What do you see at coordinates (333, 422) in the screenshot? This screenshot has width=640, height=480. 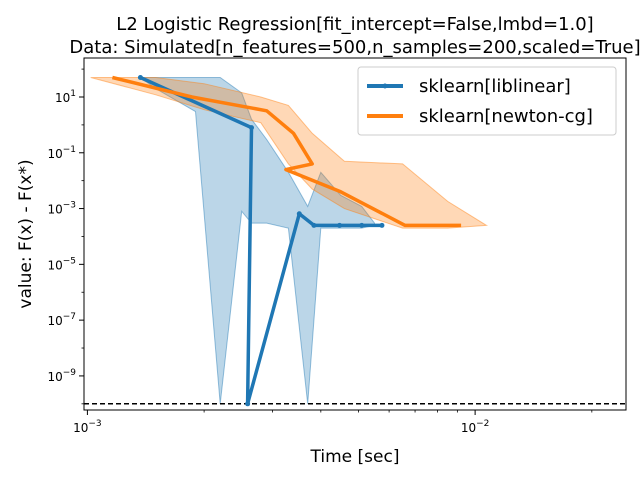 I see `x-axis-ticks: 10⁻³ 10⁻²` at bounding box center [333, 422].